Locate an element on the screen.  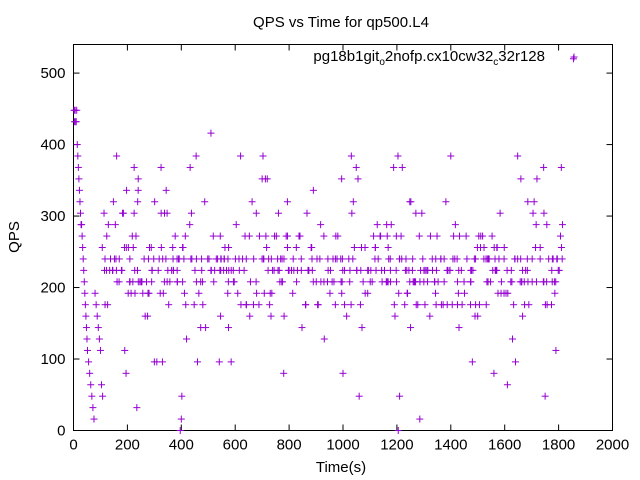
legend-label-part: 2nofp.cx10cw32 is located at coordinates (439, 56).